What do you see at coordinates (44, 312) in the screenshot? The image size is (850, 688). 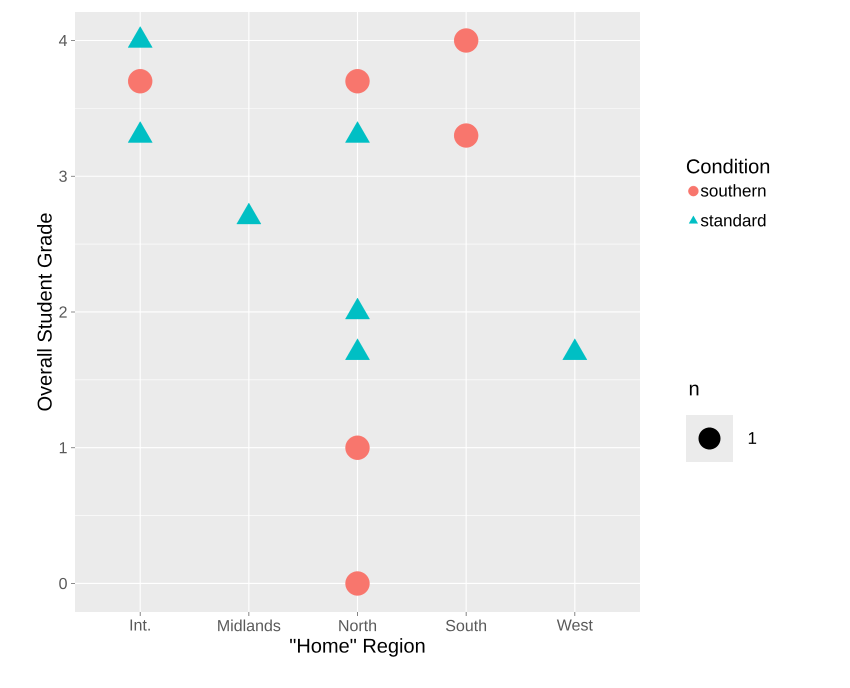 I see `y-axis-title: Overall Student Grade` at bounding box center [44, 312].